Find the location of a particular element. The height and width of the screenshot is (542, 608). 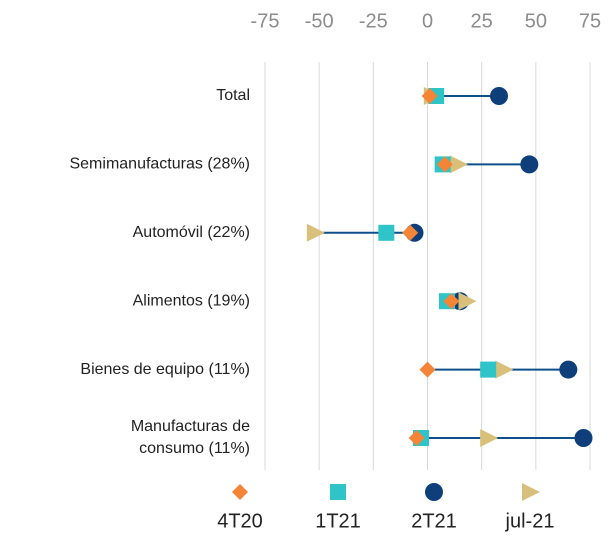

y-tick-label: Automóvil (22%) is located at coordinates (191, 232).